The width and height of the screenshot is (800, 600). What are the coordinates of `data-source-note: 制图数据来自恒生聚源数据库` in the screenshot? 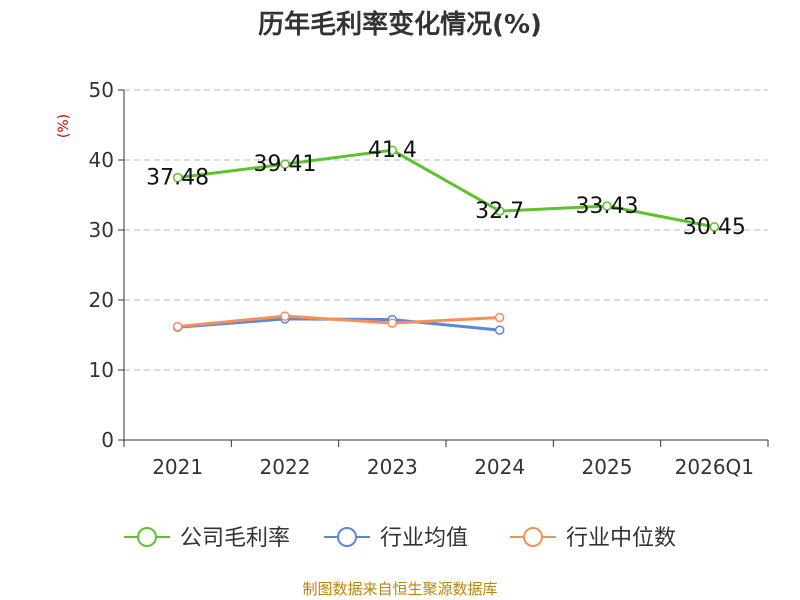 It's located at (400, 589).